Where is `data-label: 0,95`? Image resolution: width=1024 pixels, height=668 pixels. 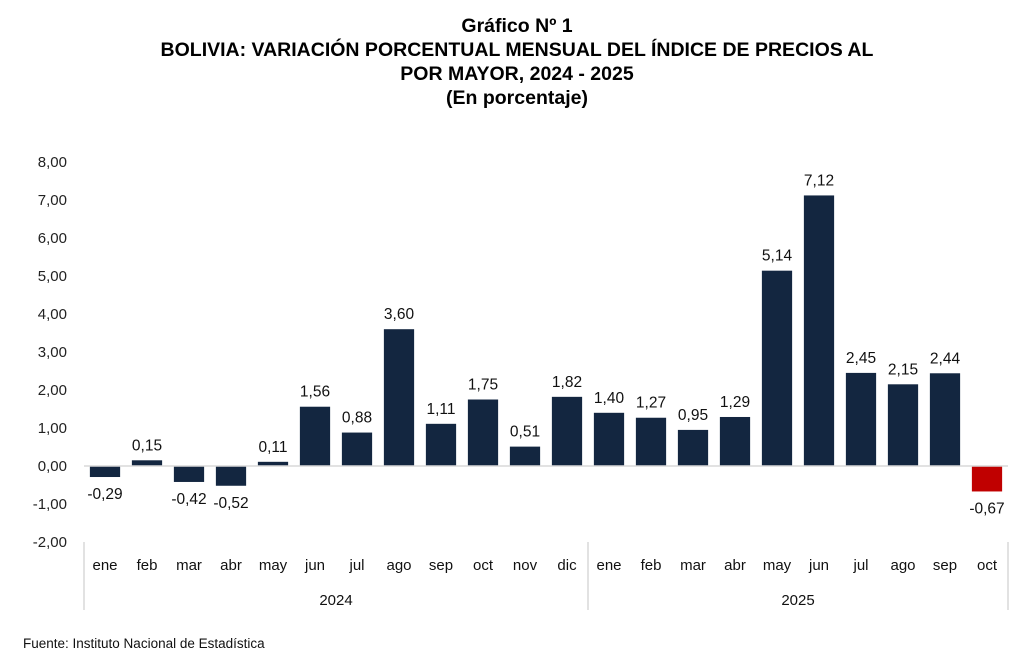
data-label: 0,95 is located at coordinates (693, 415).